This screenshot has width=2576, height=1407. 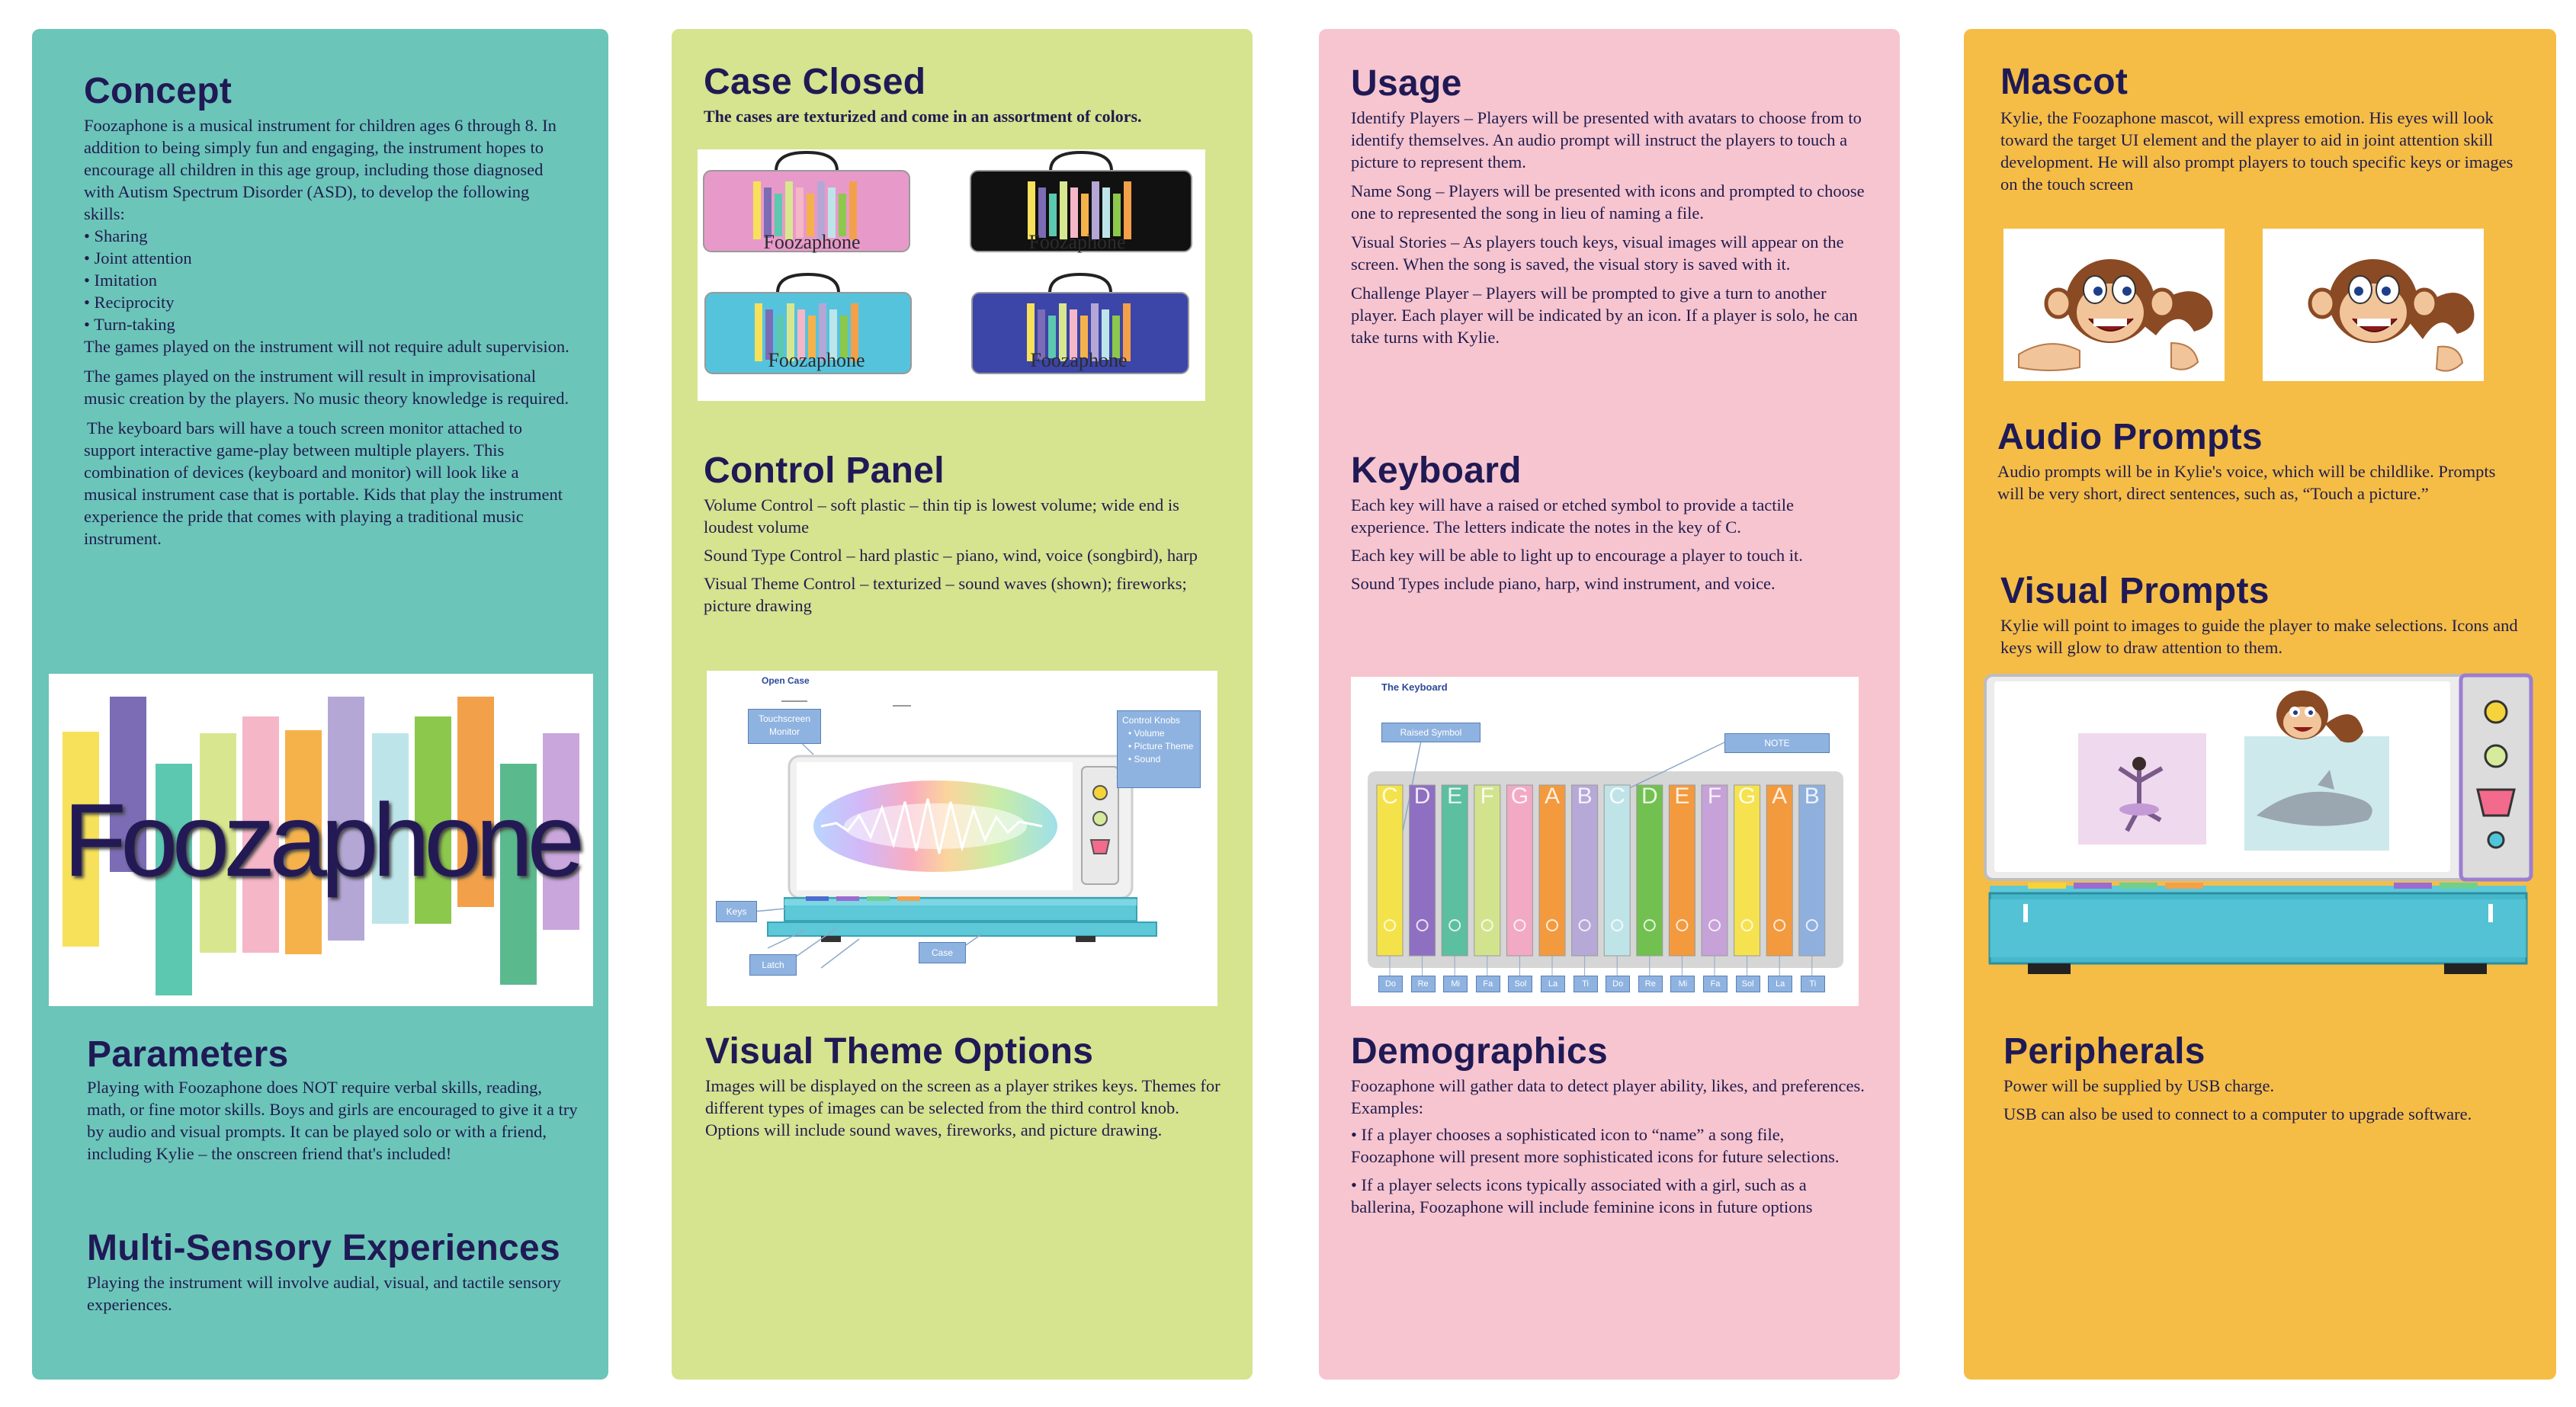 I want to click on skill-item: • Sharing, so click(x=116, y=236).